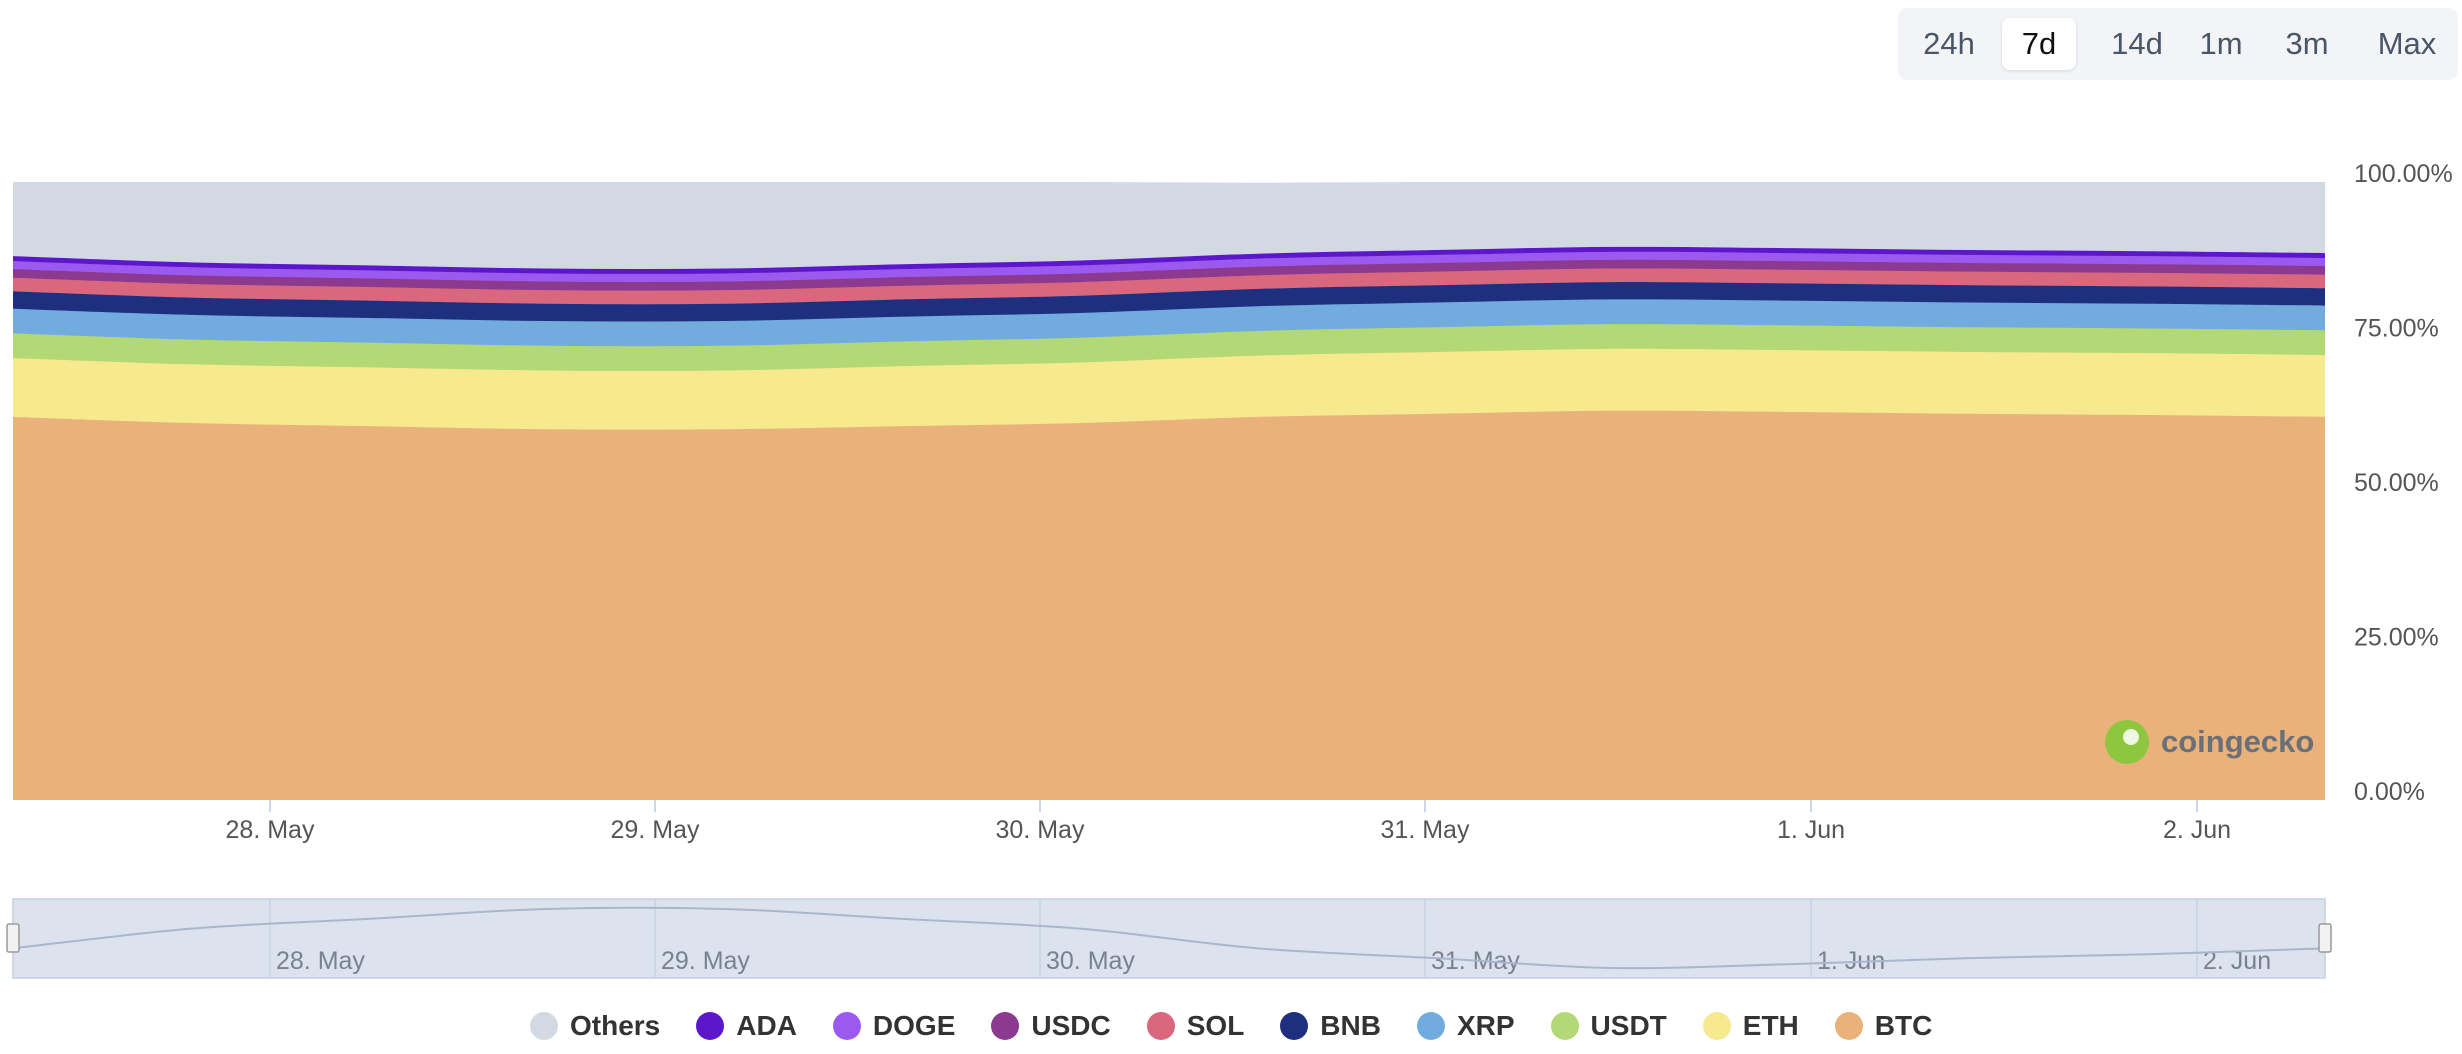 The width and height of the screenshot is (2462, 1054). I want to click on y-tick-label: 0.00%, so click(2389, 792).